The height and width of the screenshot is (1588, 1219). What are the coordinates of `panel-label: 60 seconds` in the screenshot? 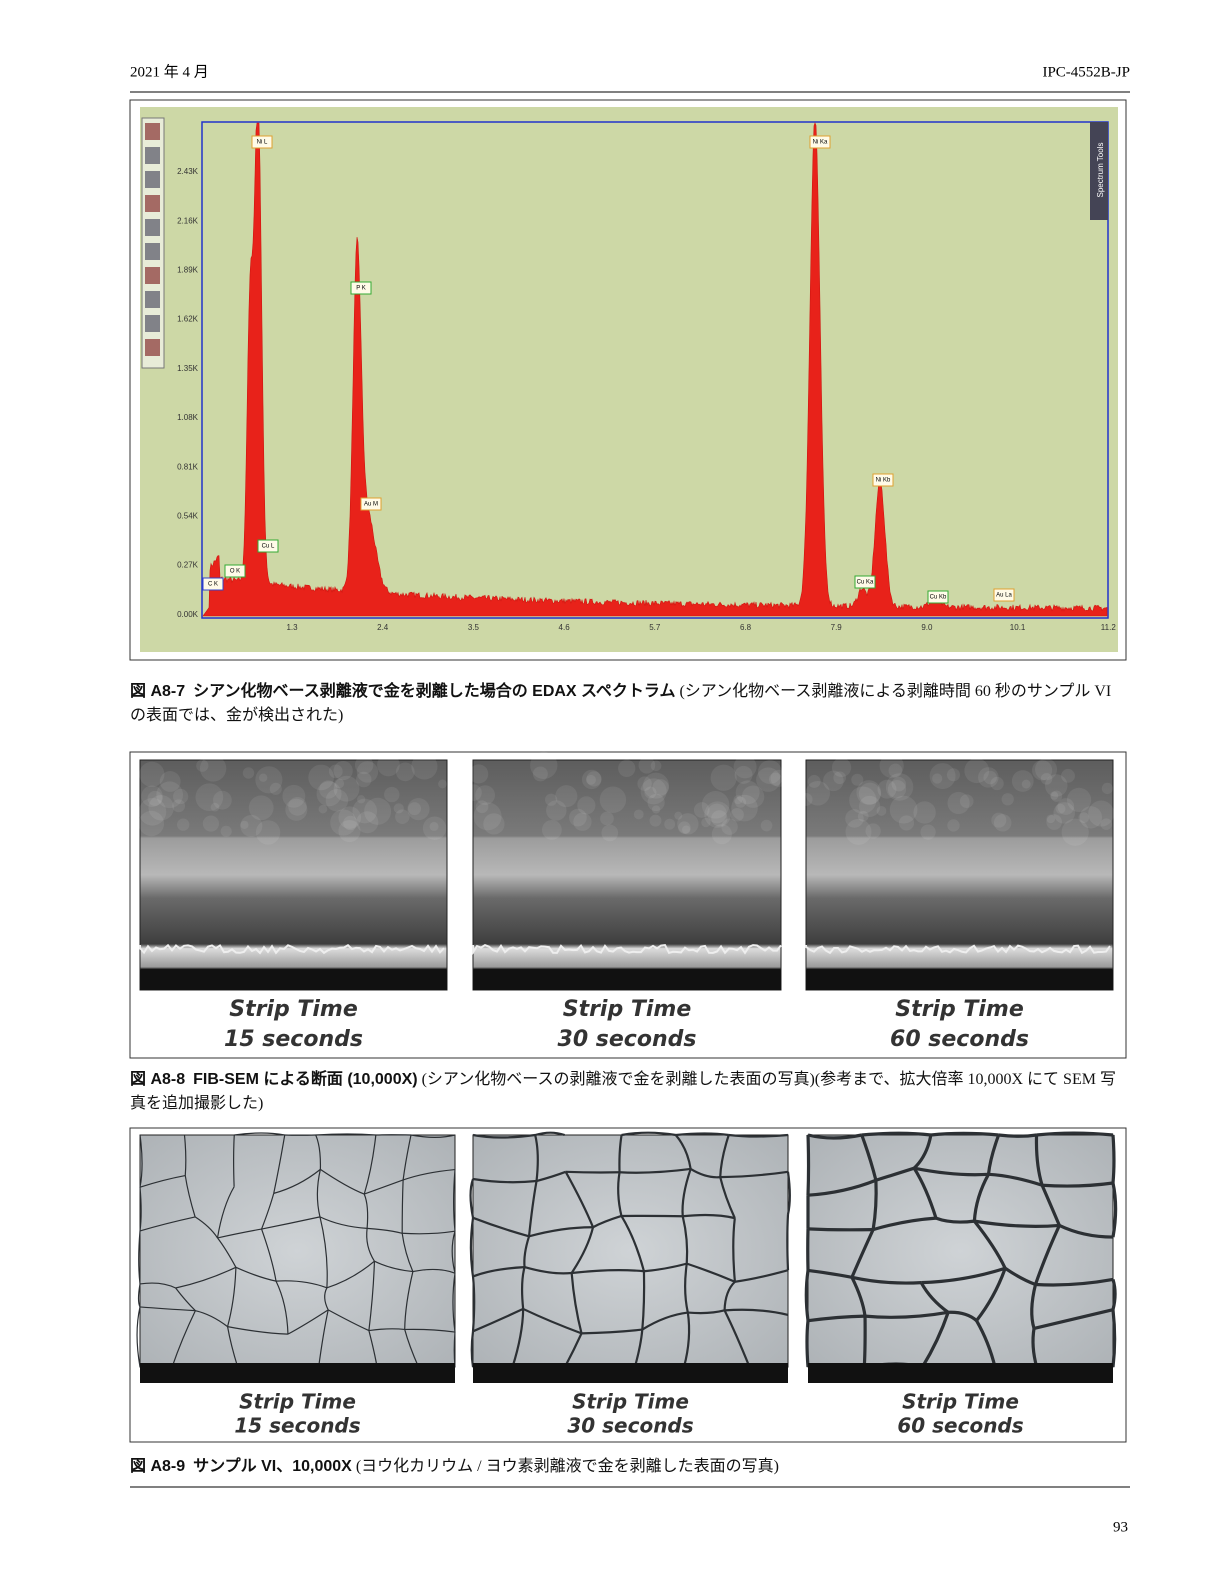 It's located at (959, 1039).